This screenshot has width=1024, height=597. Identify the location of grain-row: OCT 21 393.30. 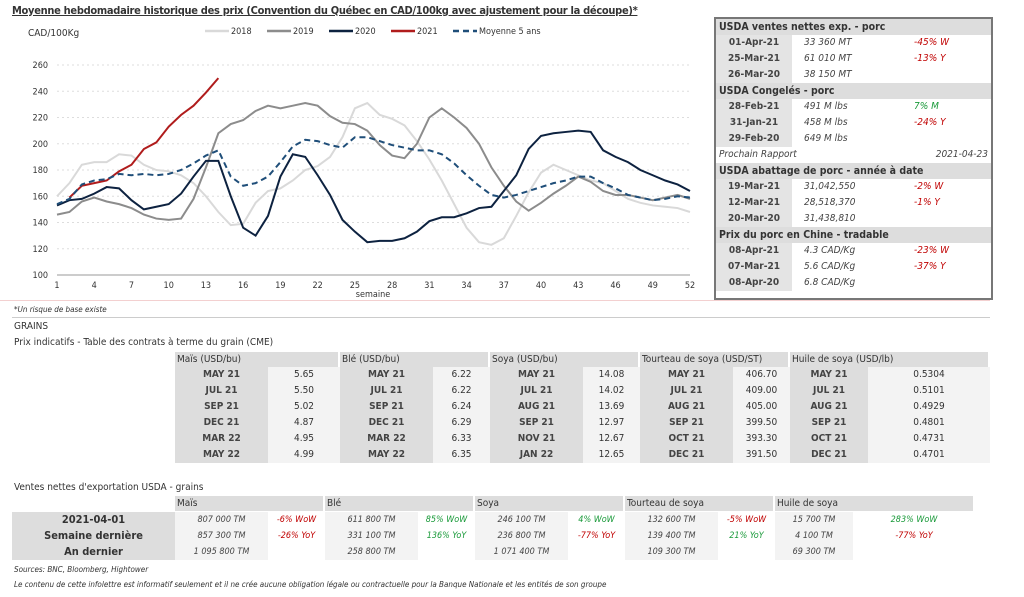
(715, 439).